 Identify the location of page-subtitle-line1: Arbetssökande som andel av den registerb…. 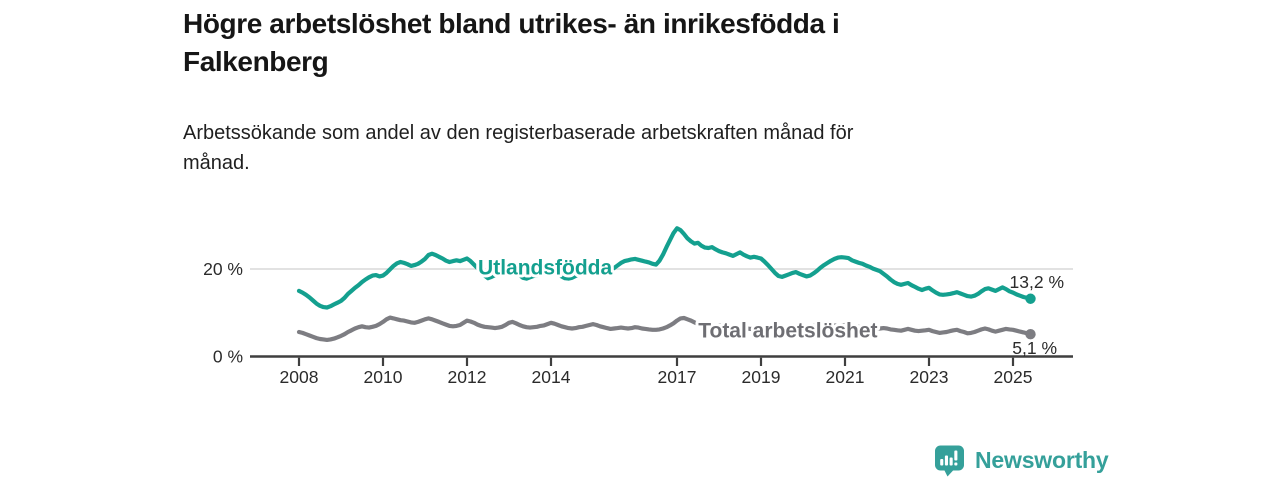
(518, 133).